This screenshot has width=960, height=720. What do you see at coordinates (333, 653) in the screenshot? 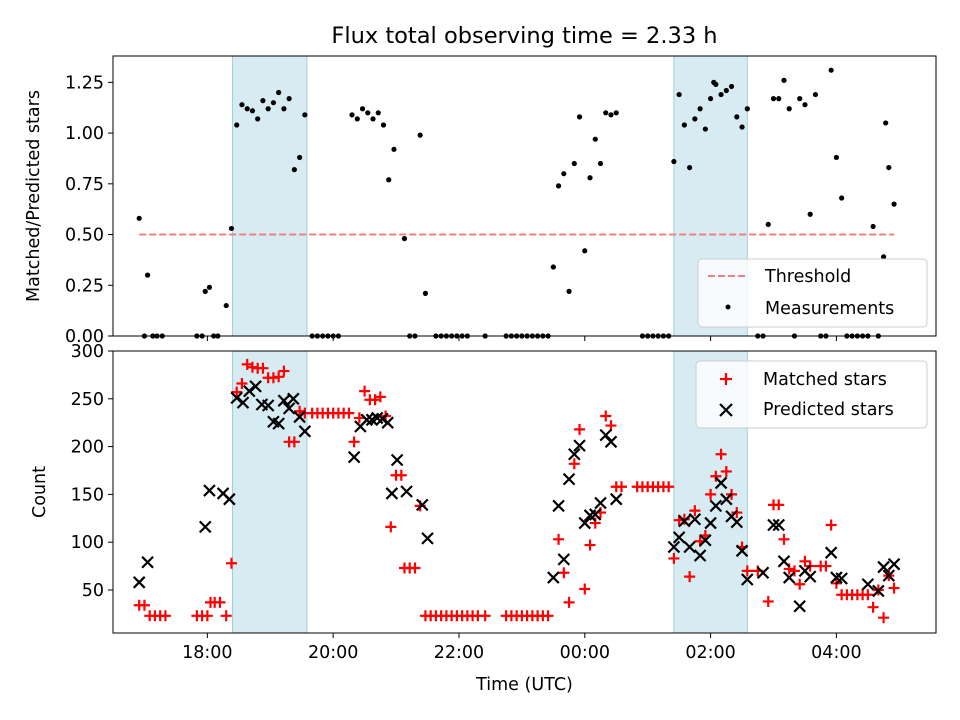
I see `x-tick-label-1: 20:00` at bounding box center [333, 653].